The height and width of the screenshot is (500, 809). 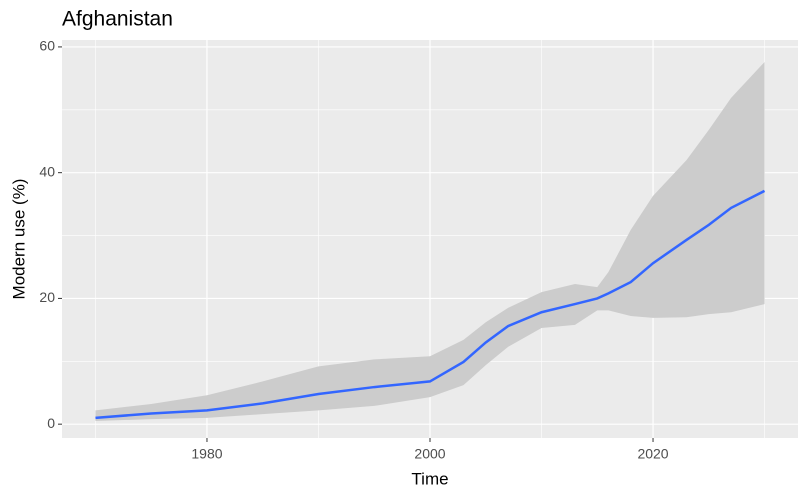 What do you see at coordinates (47, 297) in the screenshot?
I see `y-tick-label: 20` at bounding box center [47, 297].